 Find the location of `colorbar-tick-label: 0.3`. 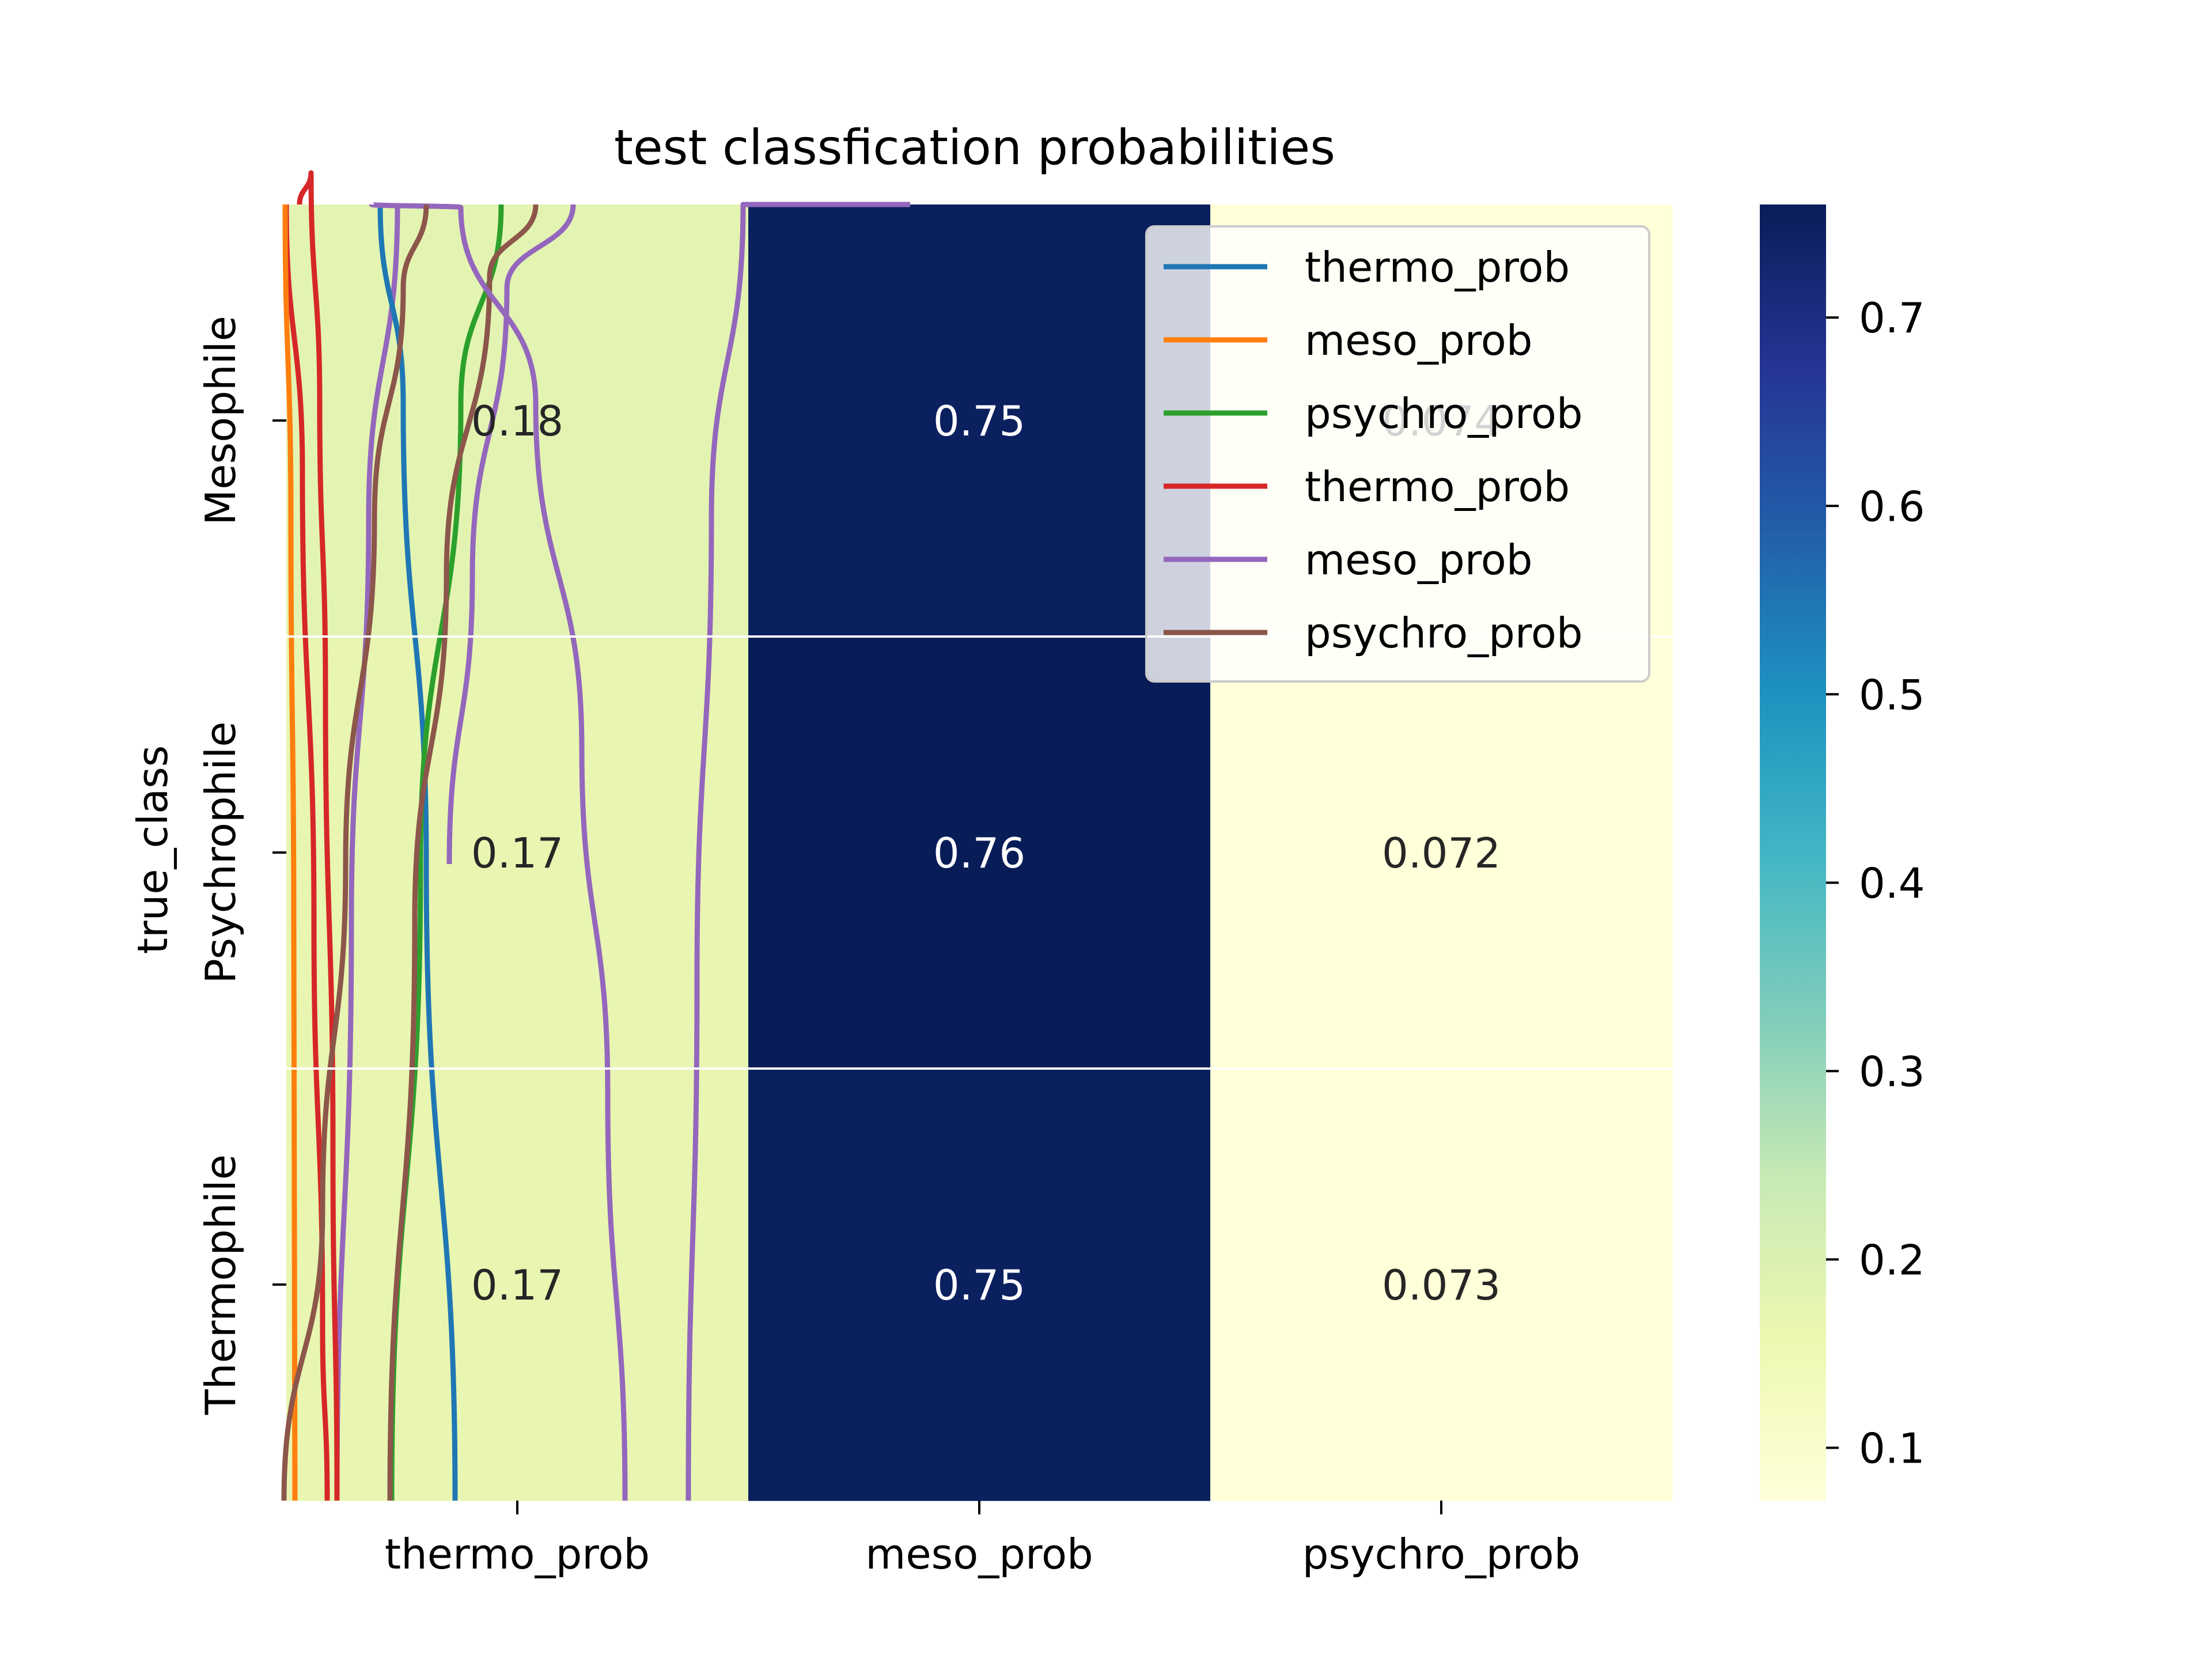

colorbar-tick-label: 0.3 is located at coordinates (1892, 1071).